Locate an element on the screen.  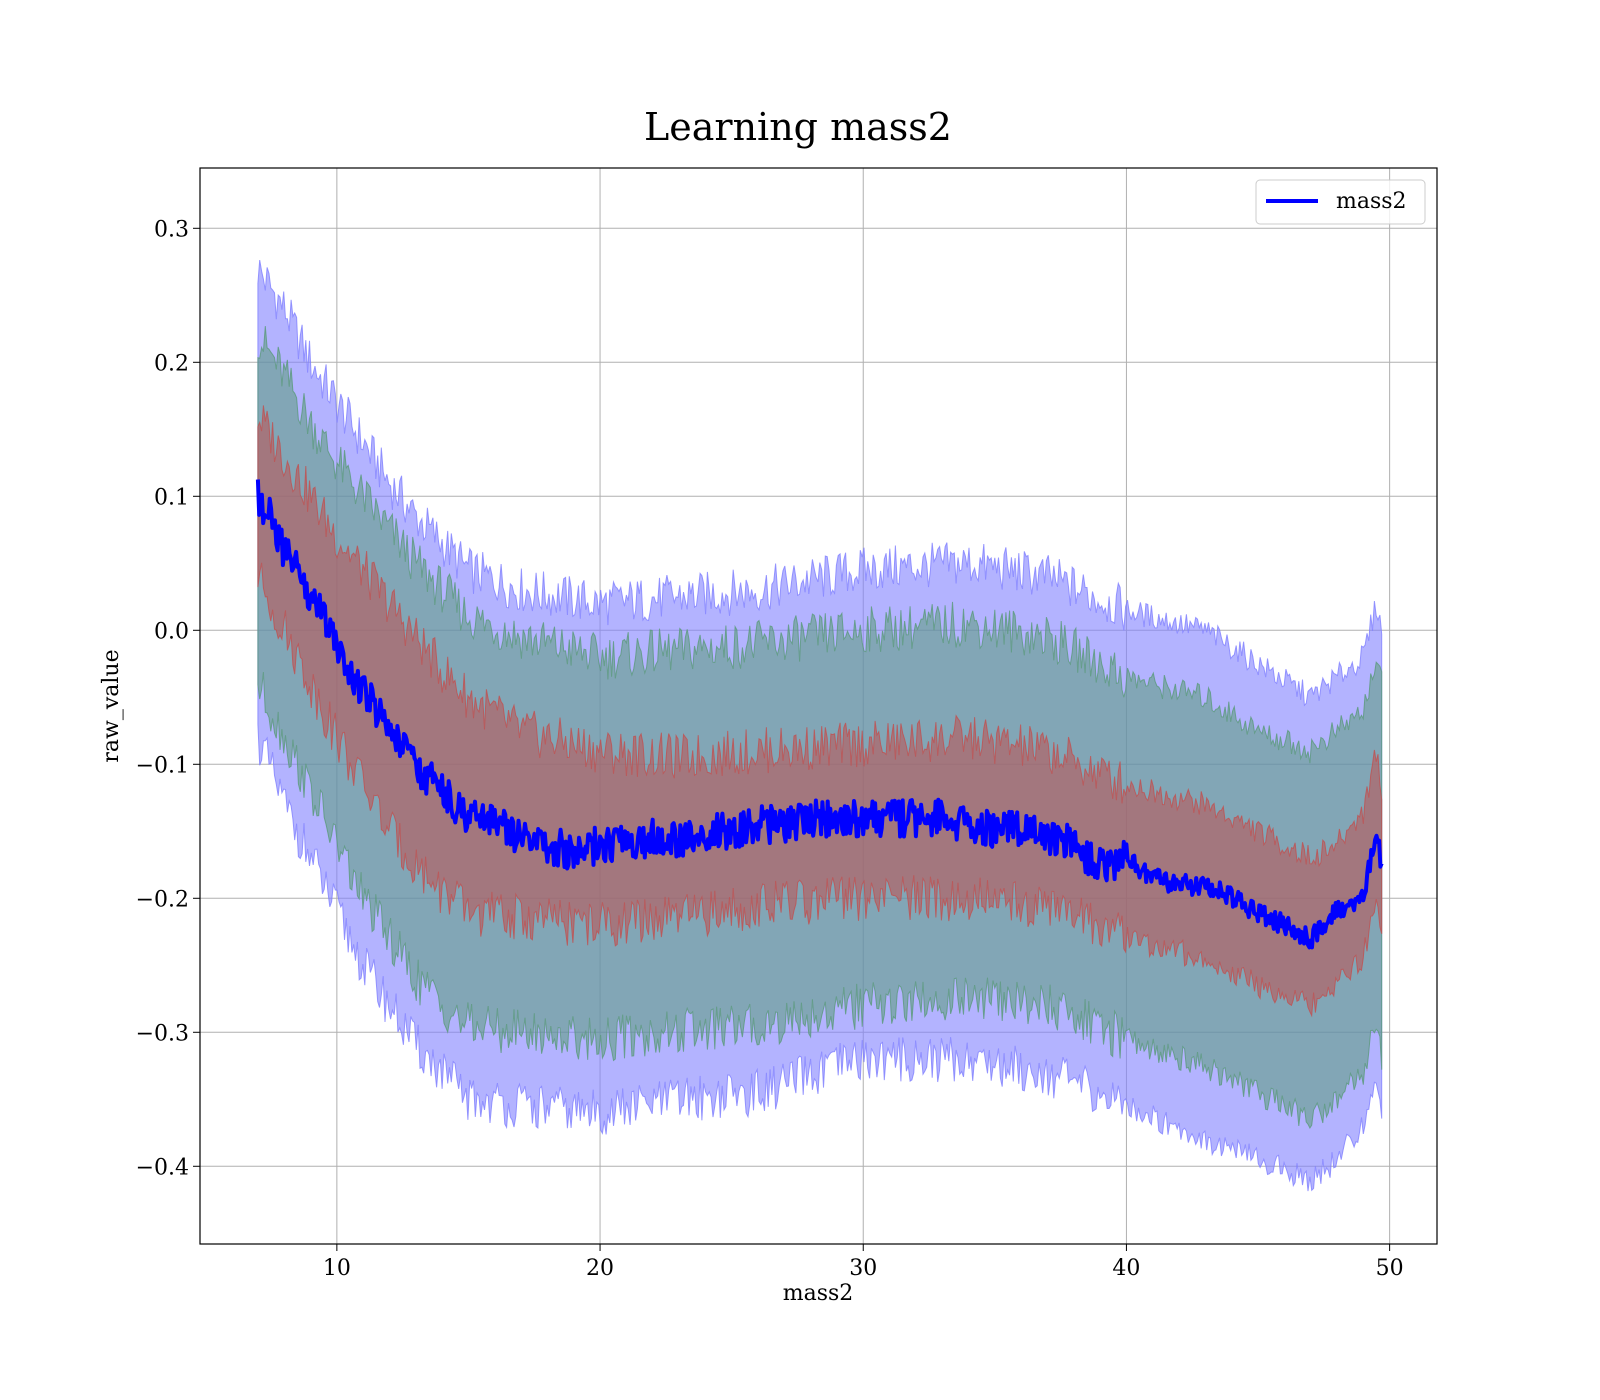
x-axis-label: mass2 is located at coordinates (818, 1293).